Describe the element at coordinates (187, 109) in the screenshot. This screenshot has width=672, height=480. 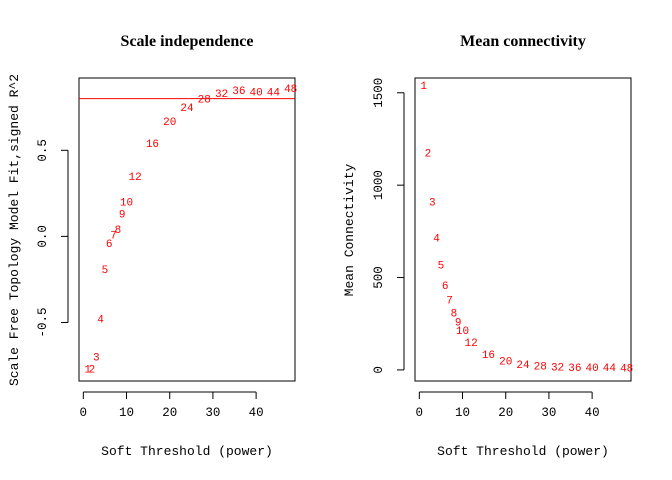
I see `scale-independence-point-label: 24` at that location.